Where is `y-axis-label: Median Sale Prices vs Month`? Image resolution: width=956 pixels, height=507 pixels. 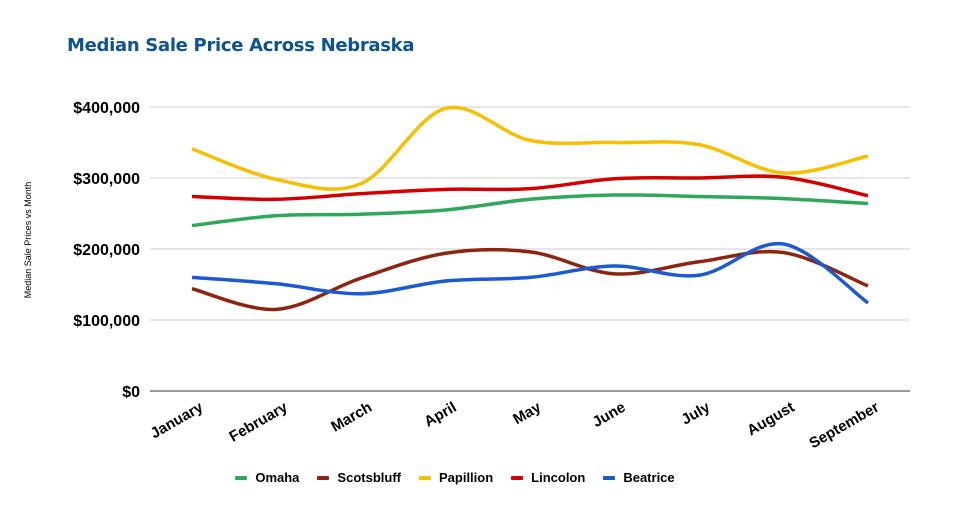
y-axis-label: Median Sale Prices vs Month is located at coordinates (28, 240).